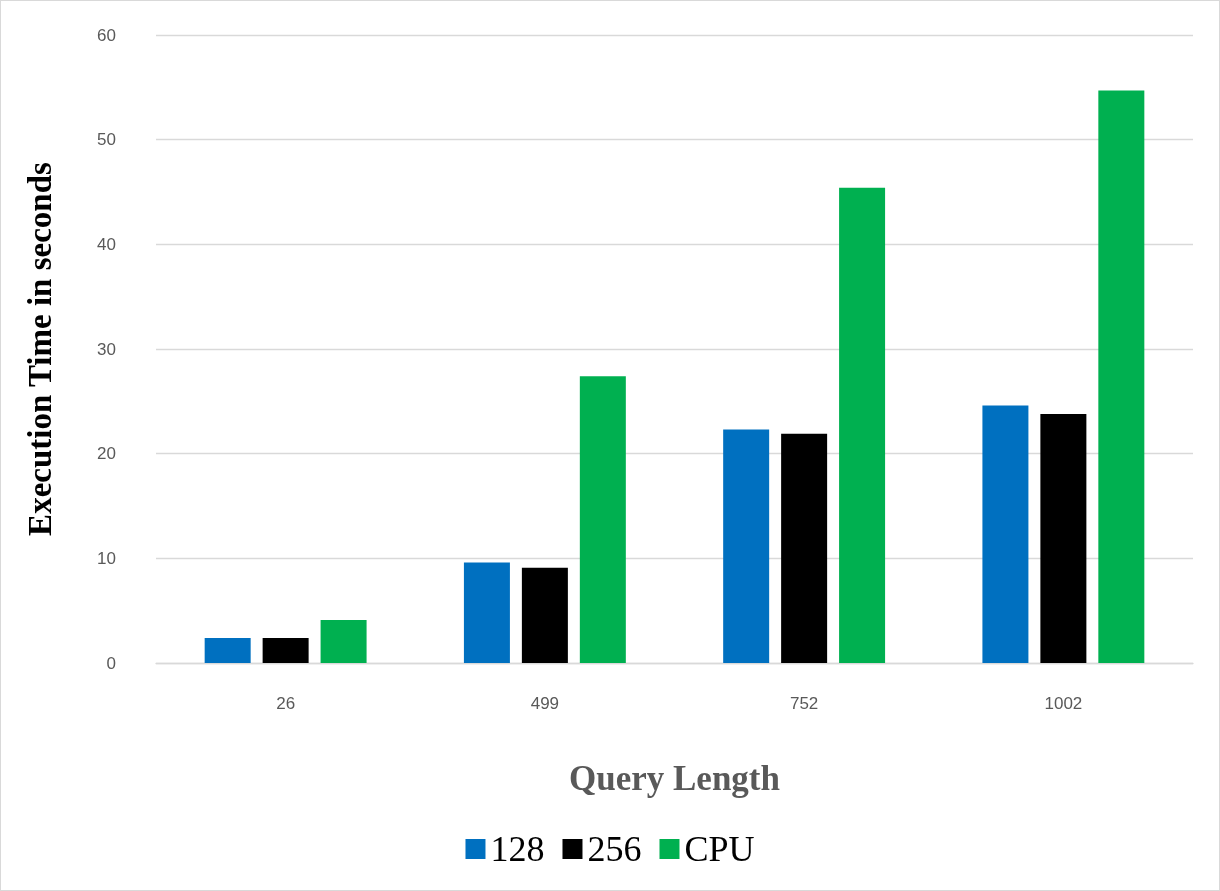 The height and width of the screenshot is (891, 1220). What do you see at coordinates (111, 663) in the screenshot?
I see `y-tick-label: 0` at bounding box center [111, 663].